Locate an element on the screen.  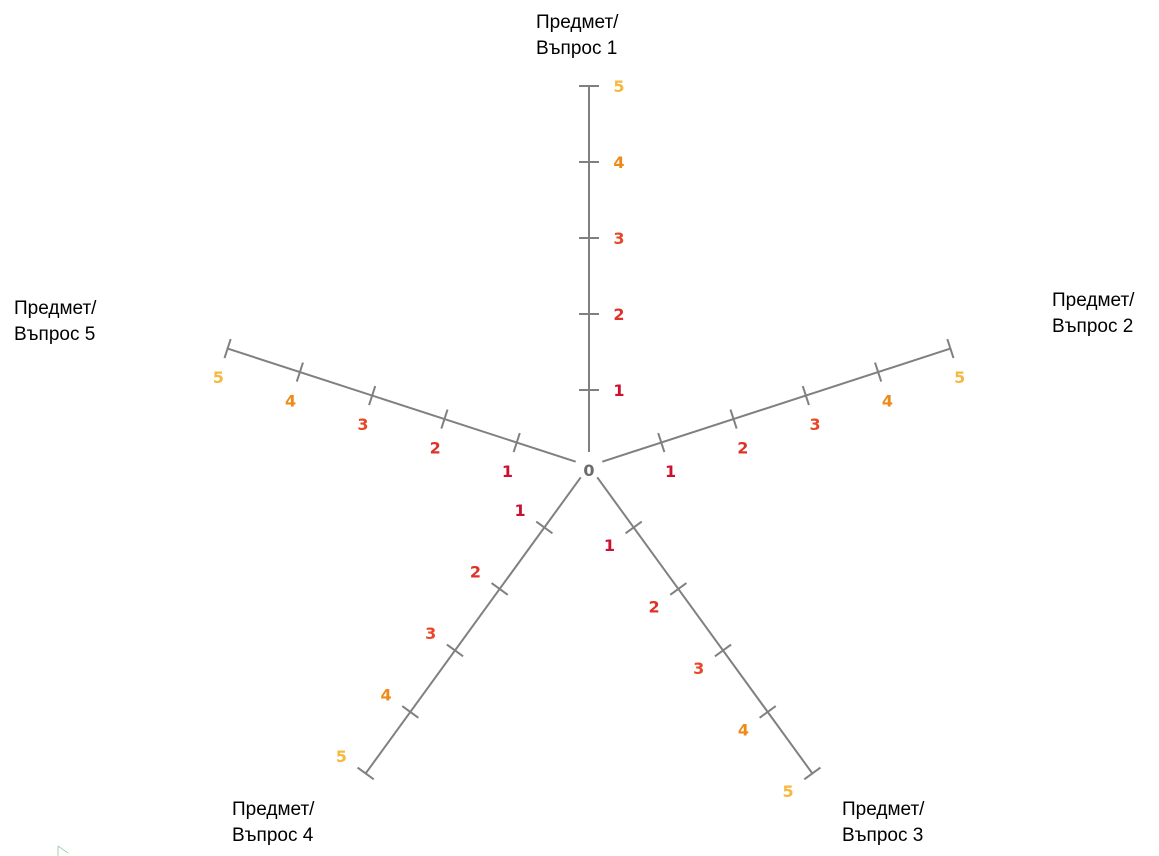
axis-3-scale-4: 4 is located at coordinates (743, 730).